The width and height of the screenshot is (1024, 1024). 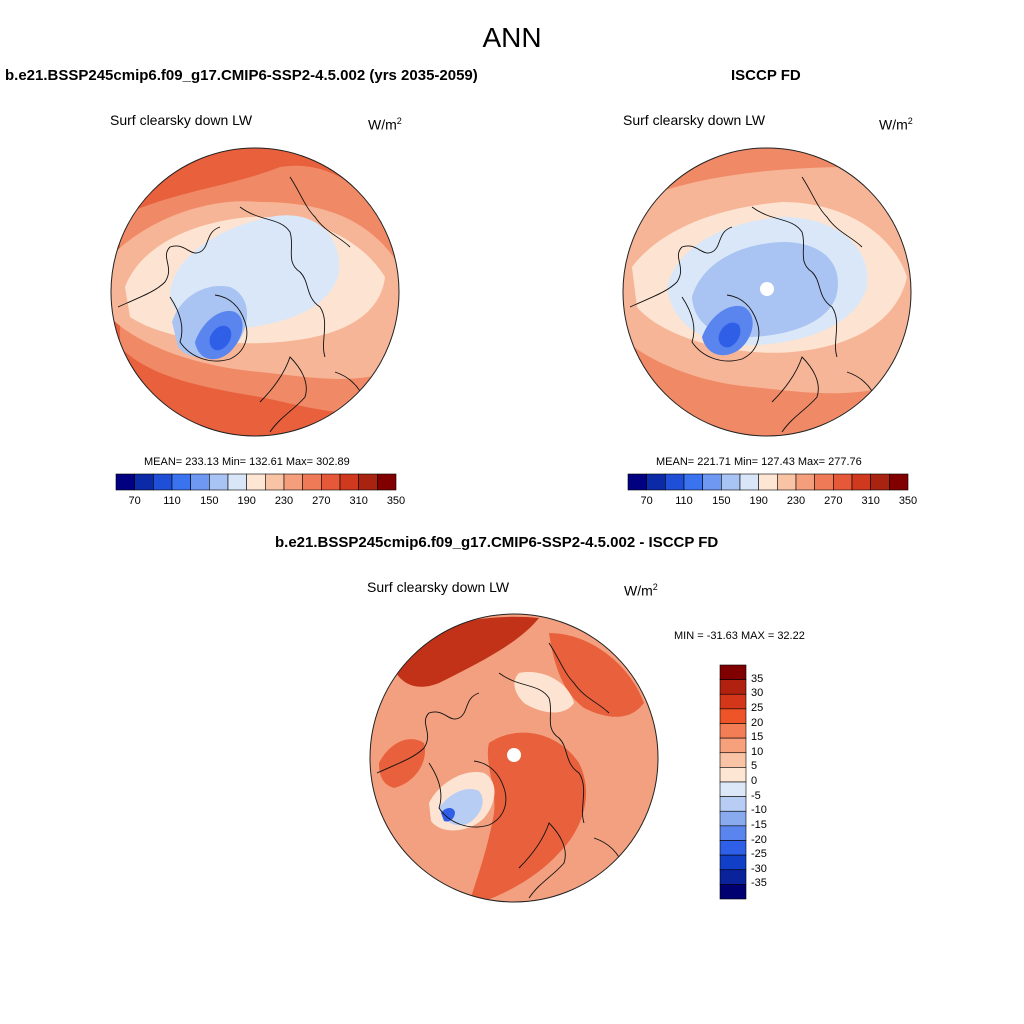 I want to click on colorbar-tick-label: 5, so click(x=754, y=766).